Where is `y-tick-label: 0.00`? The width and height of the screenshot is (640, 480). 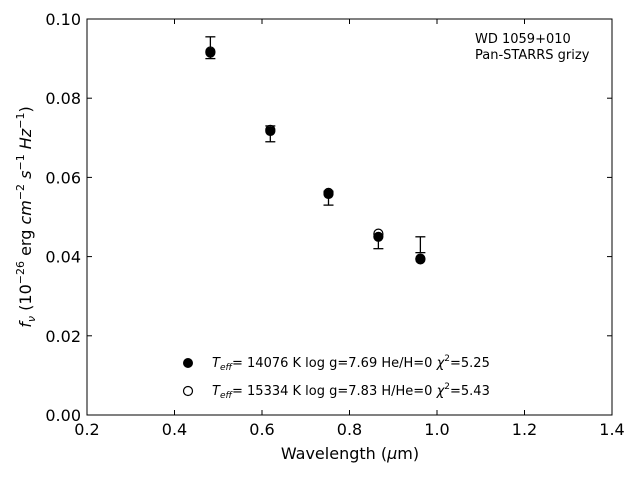
y-tick-label: 0.00 is located at coordinates (63, 415).